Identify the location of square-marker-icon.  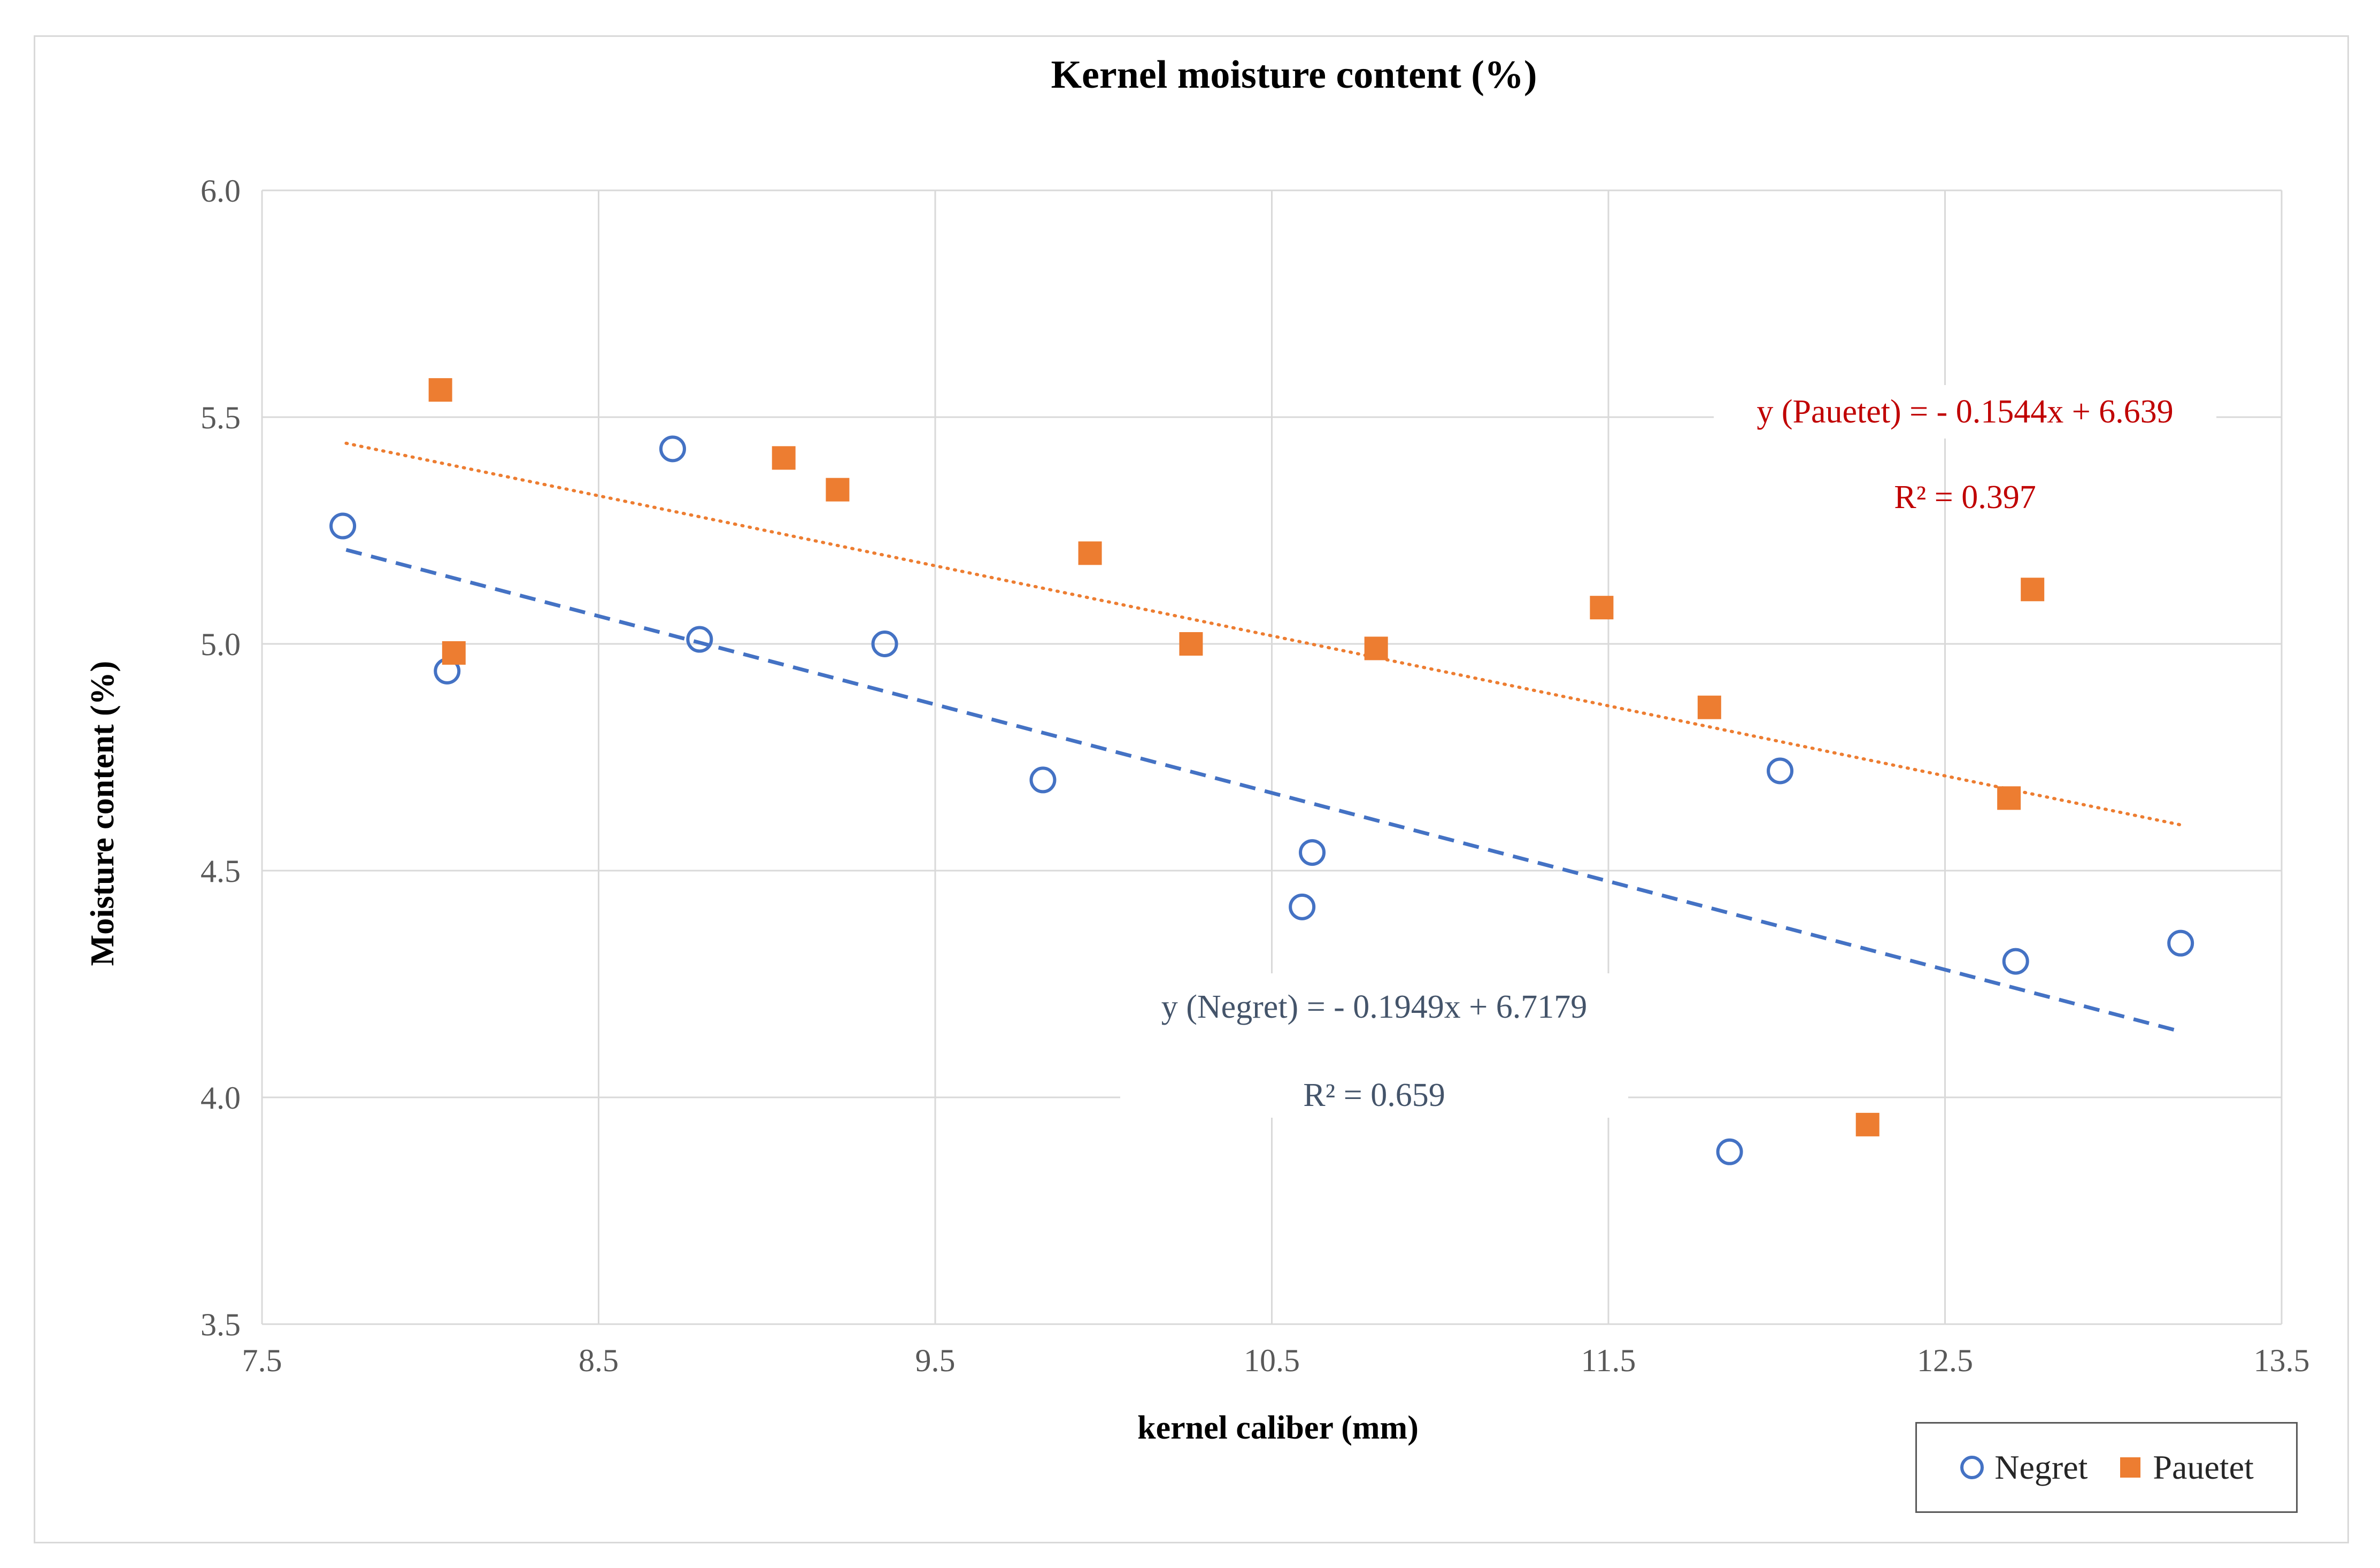
(2130, 1468).